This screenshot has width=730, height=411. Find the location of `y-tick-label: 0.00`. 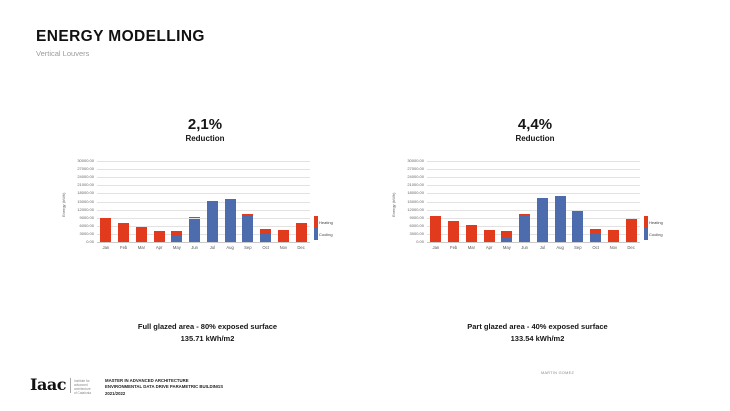

y-tick-label: 0.00 is located at coordinates (420, 241).